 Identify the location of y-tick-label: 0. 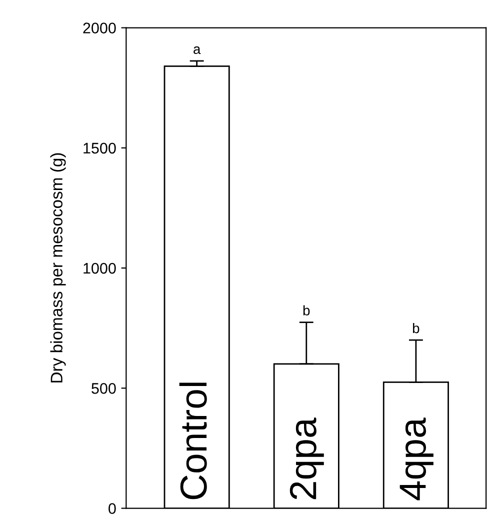
(112, 508).